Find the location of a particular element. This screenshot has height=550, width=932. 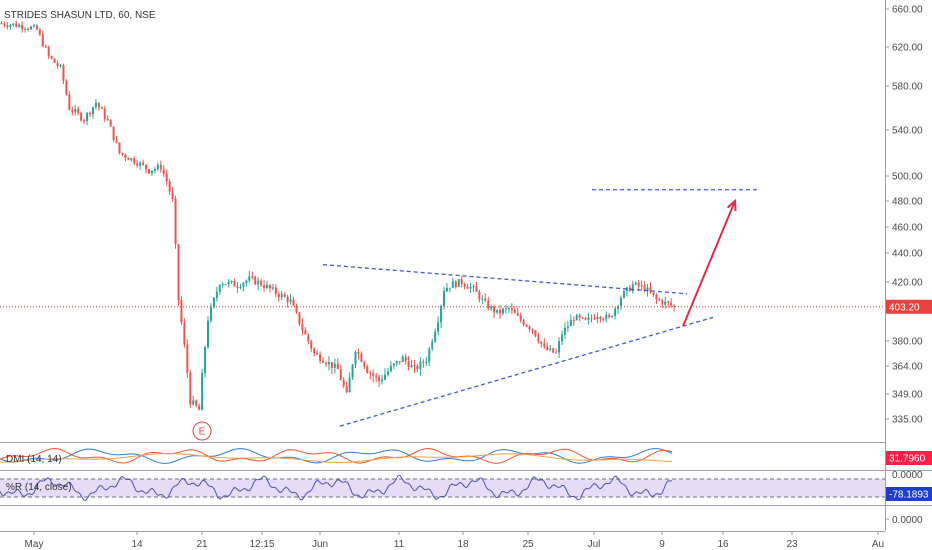

earnings-marker: E is located at coordinates (202, 431).